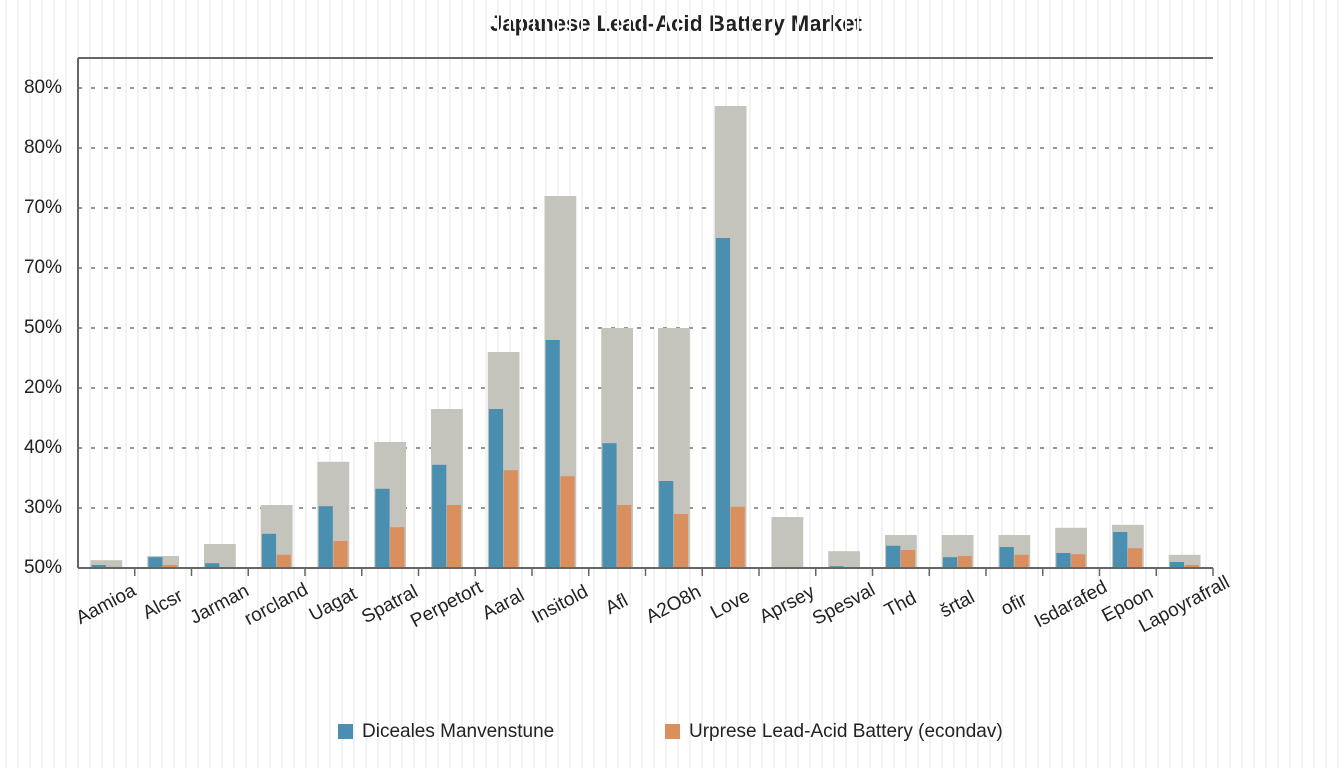  Describe the element at coordinates (43, 507) in the screenshot. I see `y-tick-label: 30%` at that location.